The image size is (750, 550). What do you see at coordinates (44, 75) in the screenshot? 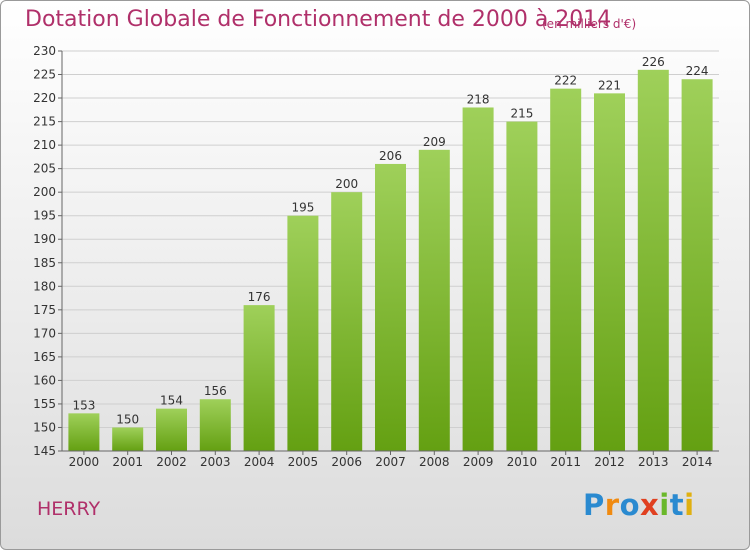
I see `y-tick-label: 225` at bounding box center [44, 75].